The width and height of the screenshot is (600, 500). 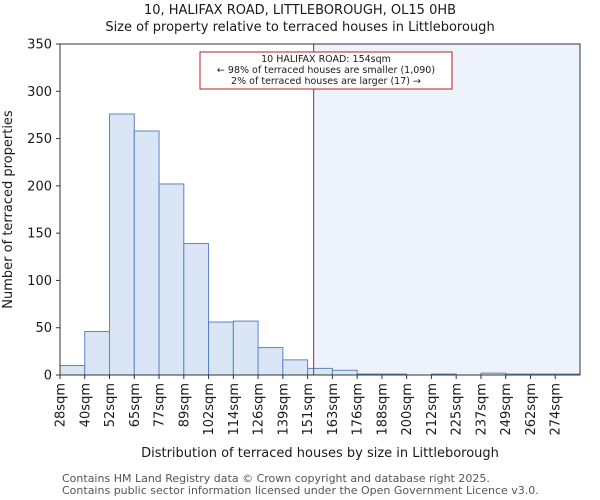 I want to click on bar-126sqm, so click(x=270, y=361).